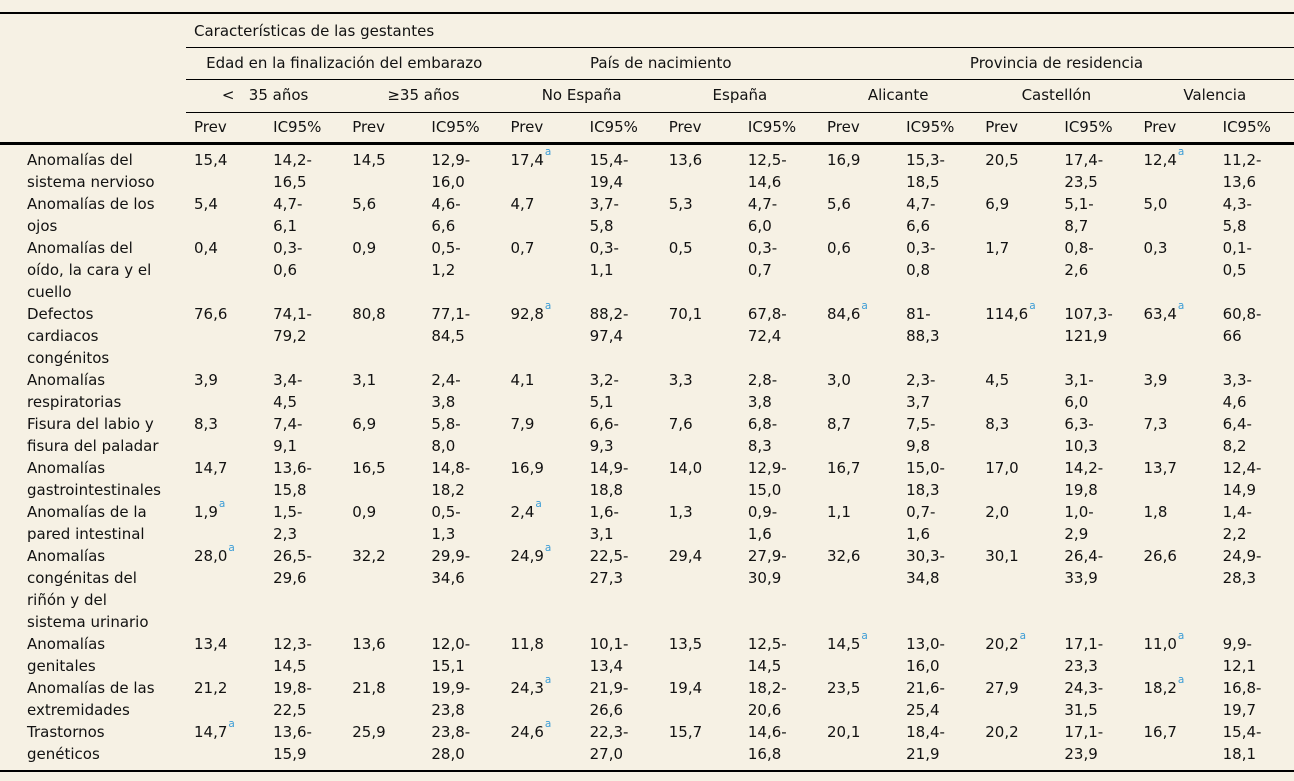 The width and height of the screenshot is (1294, 781). Describe the element at coordinates (206, 204) in the screenshot. I see `prev-cell: 5,4` at that location.